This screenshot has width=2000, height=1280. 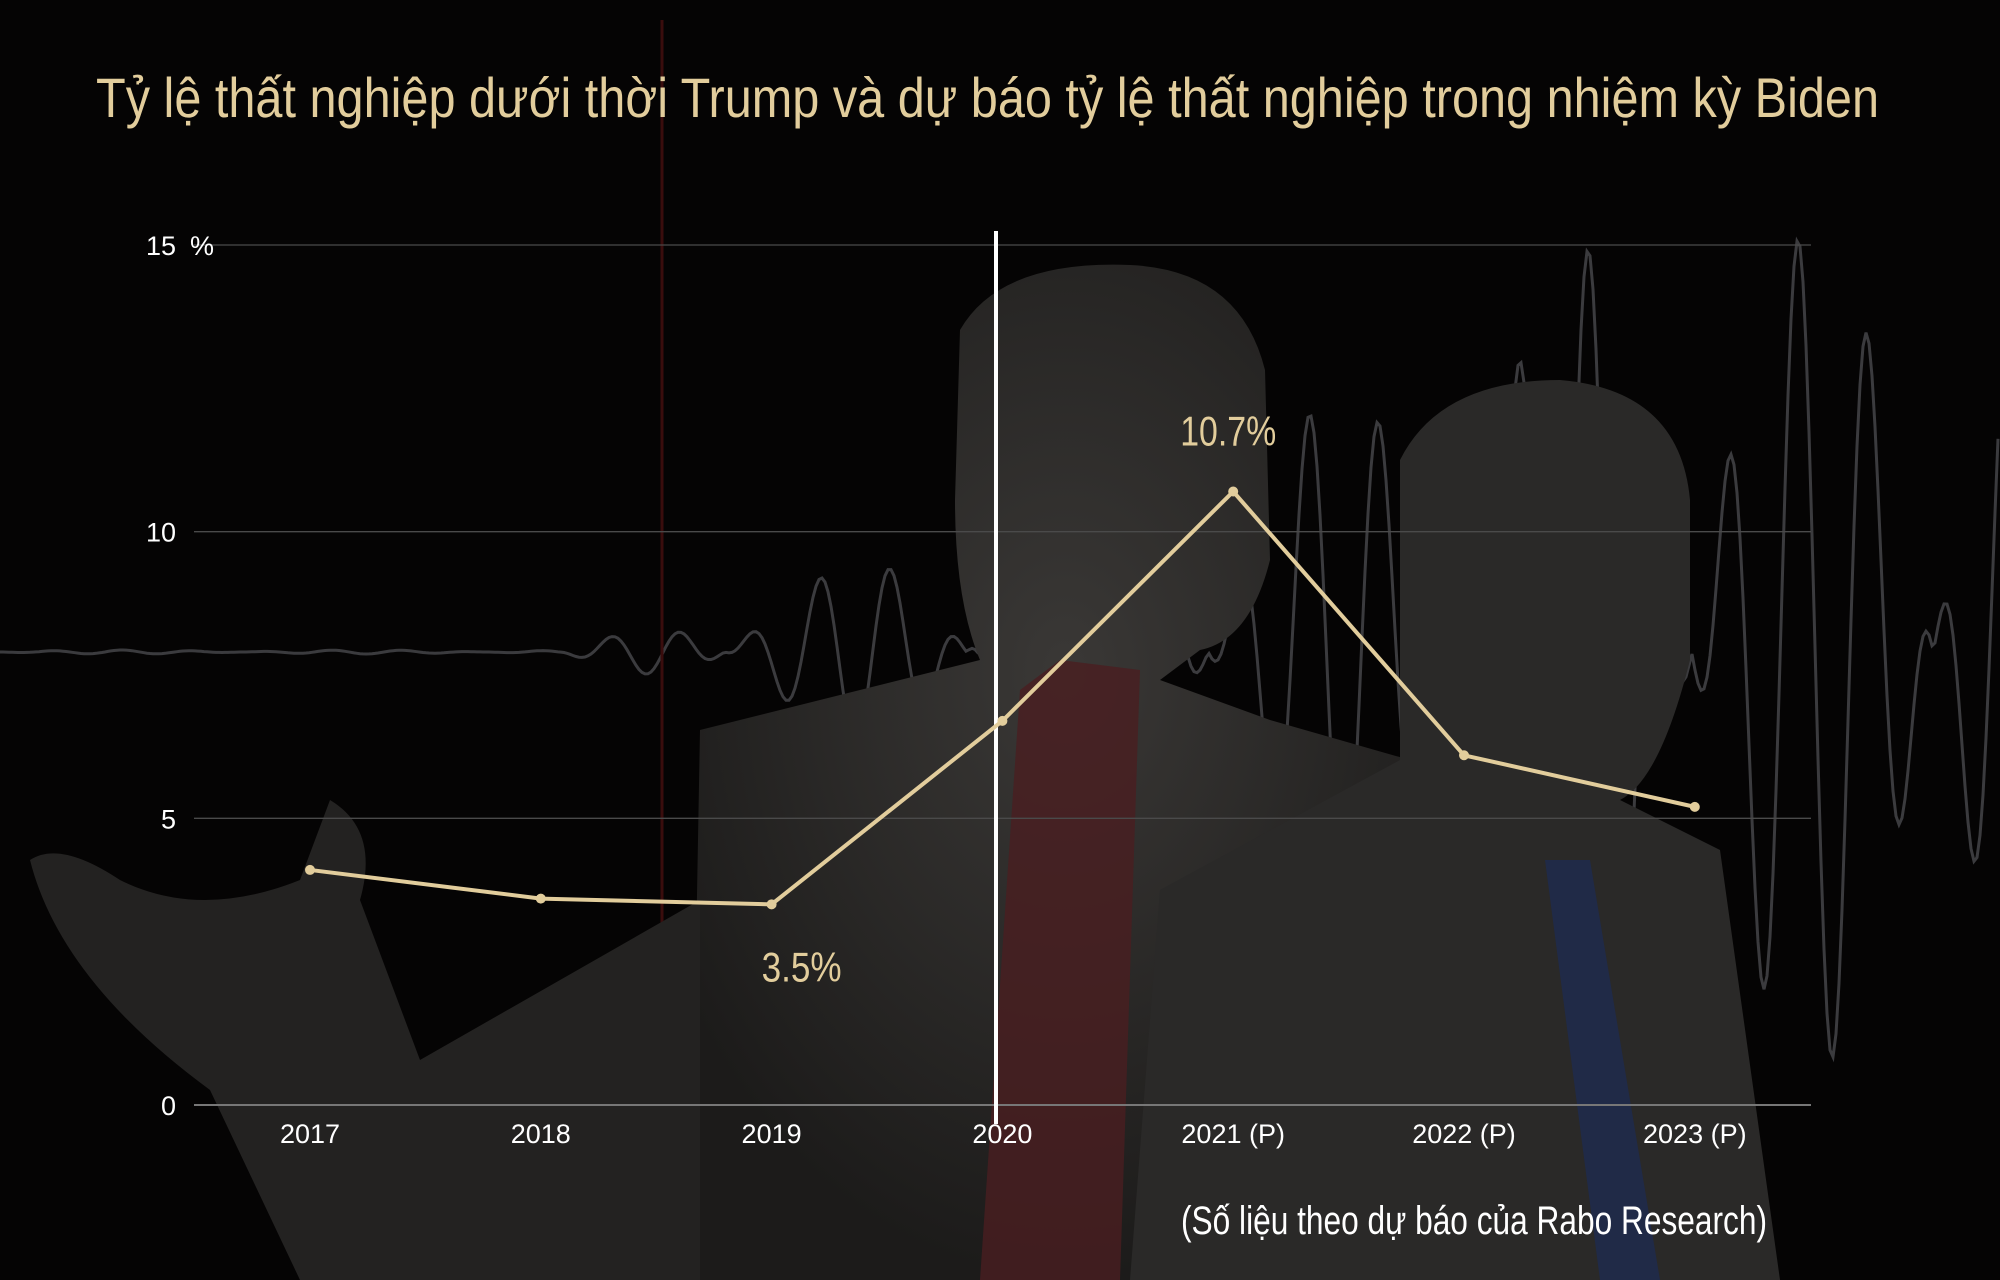 What do you see at coordinates (1228, 431) in the screenshot?
I see `annotation-2021: 10.7%` at bounding box center [1228, 431].